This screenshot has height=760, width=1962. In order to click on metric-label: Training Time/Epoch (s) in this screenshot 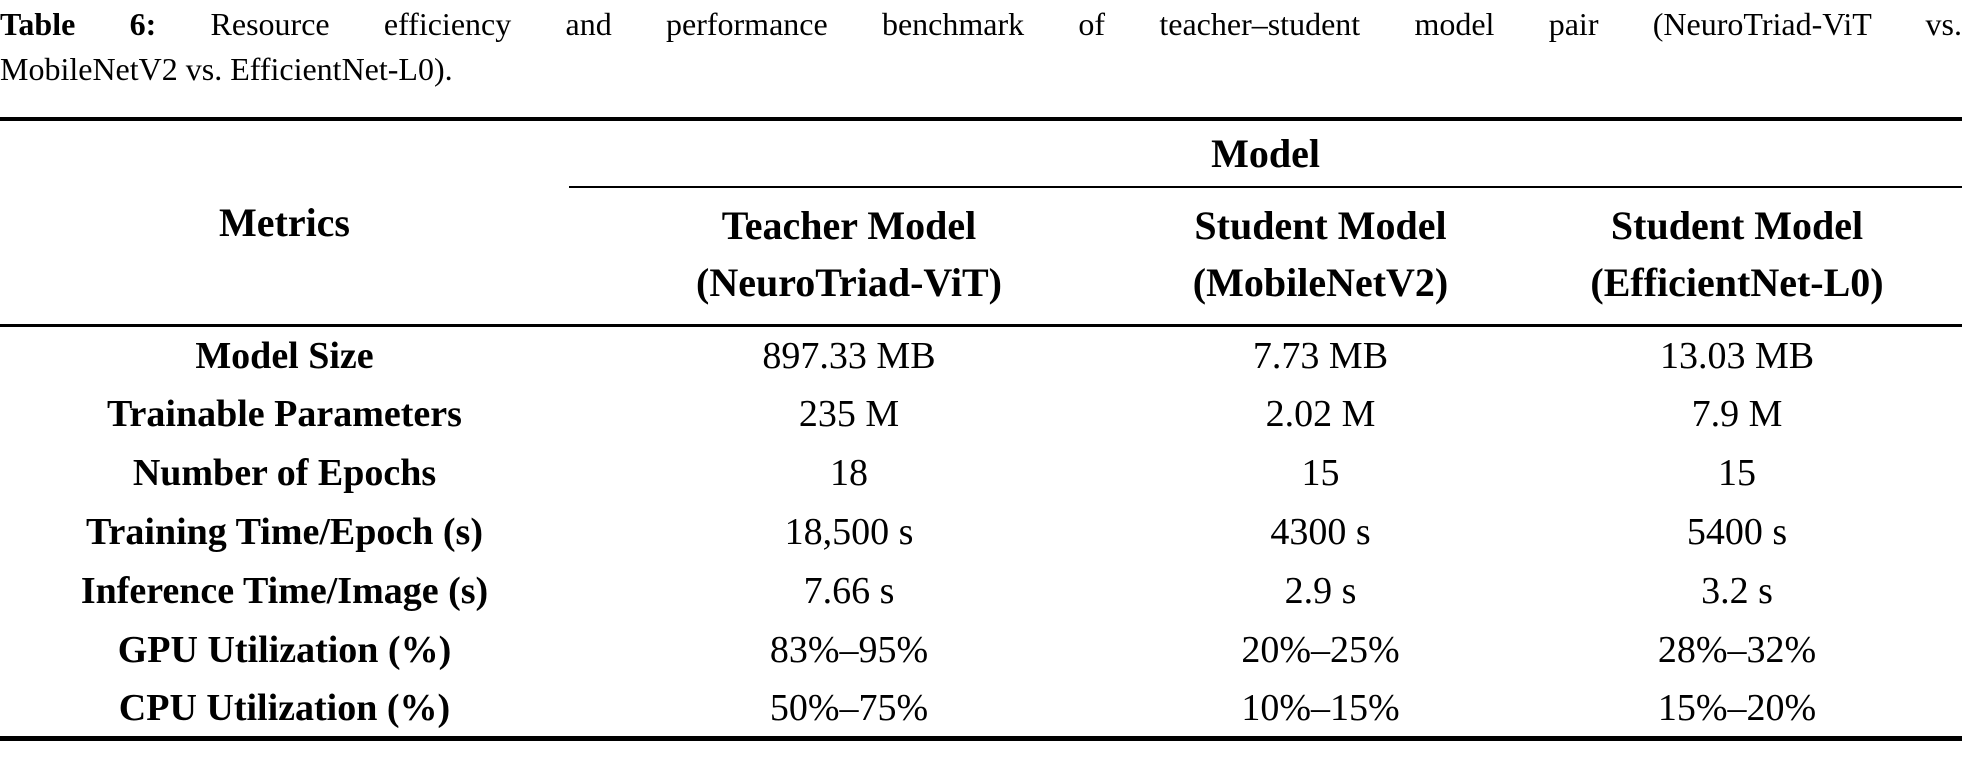, I will do `click(284, 532)`.